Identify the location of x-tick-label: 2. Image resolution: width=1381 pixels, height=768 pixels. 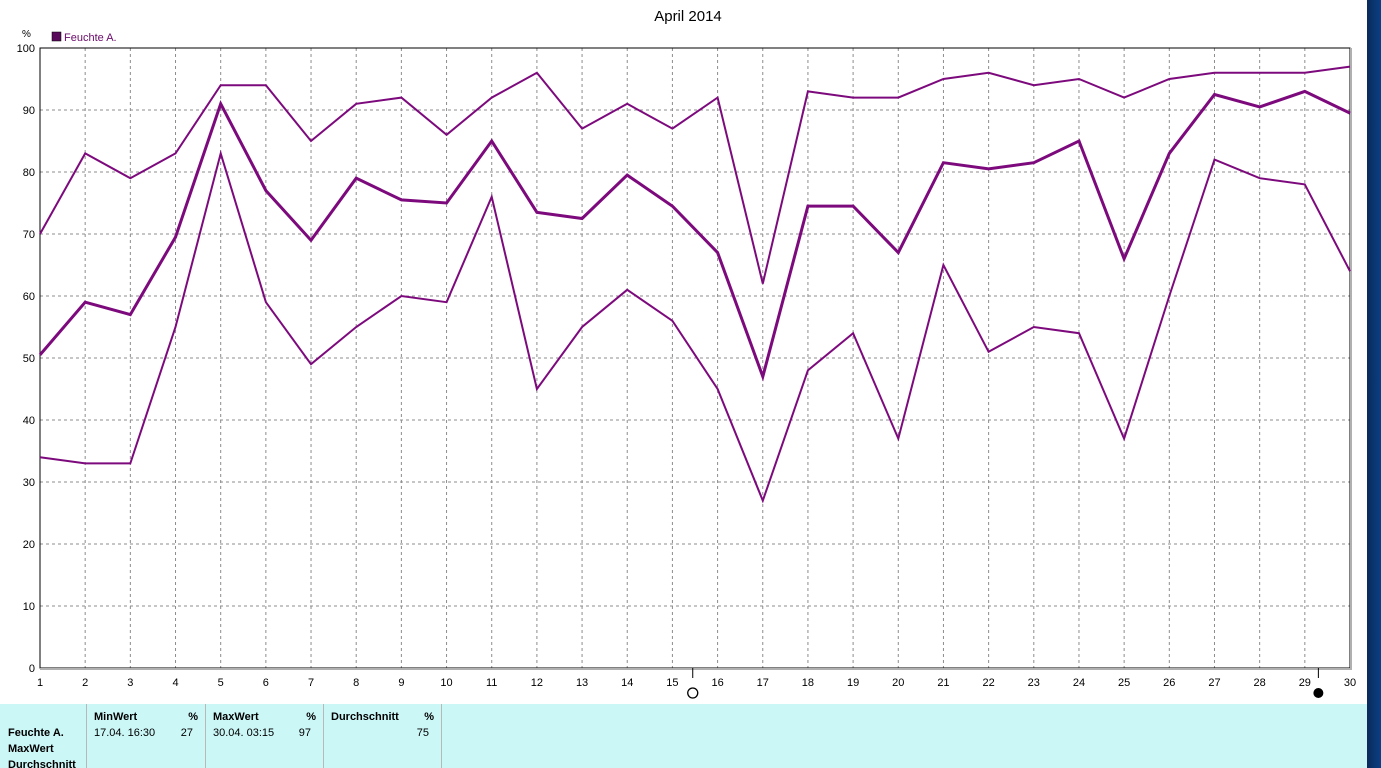
(85, 683).